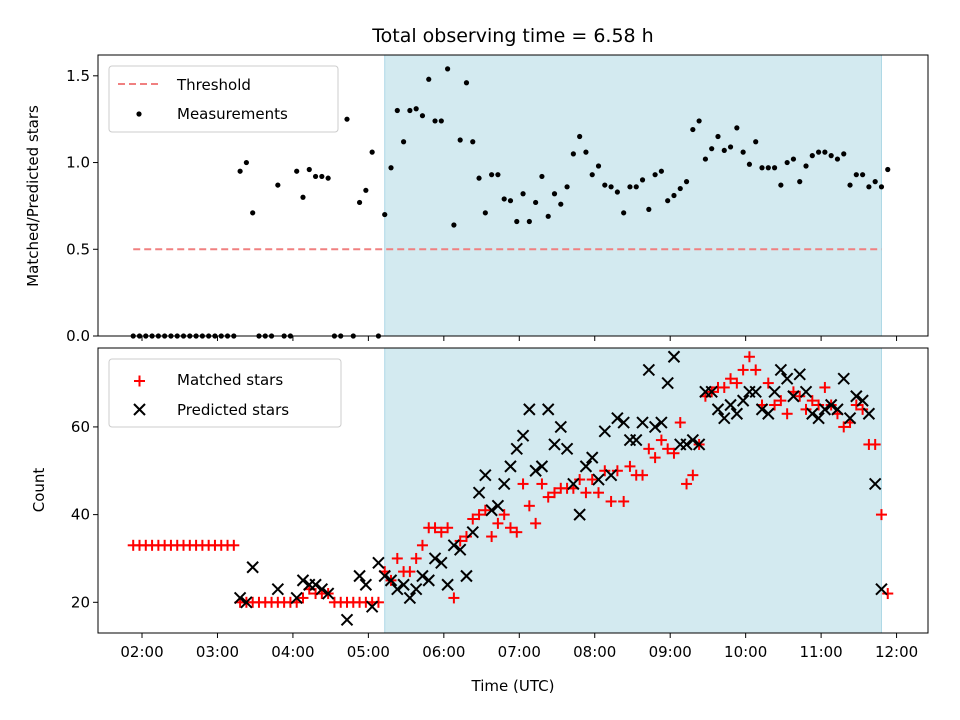  I want to click on bottom-legend-box, so click(225, 393).